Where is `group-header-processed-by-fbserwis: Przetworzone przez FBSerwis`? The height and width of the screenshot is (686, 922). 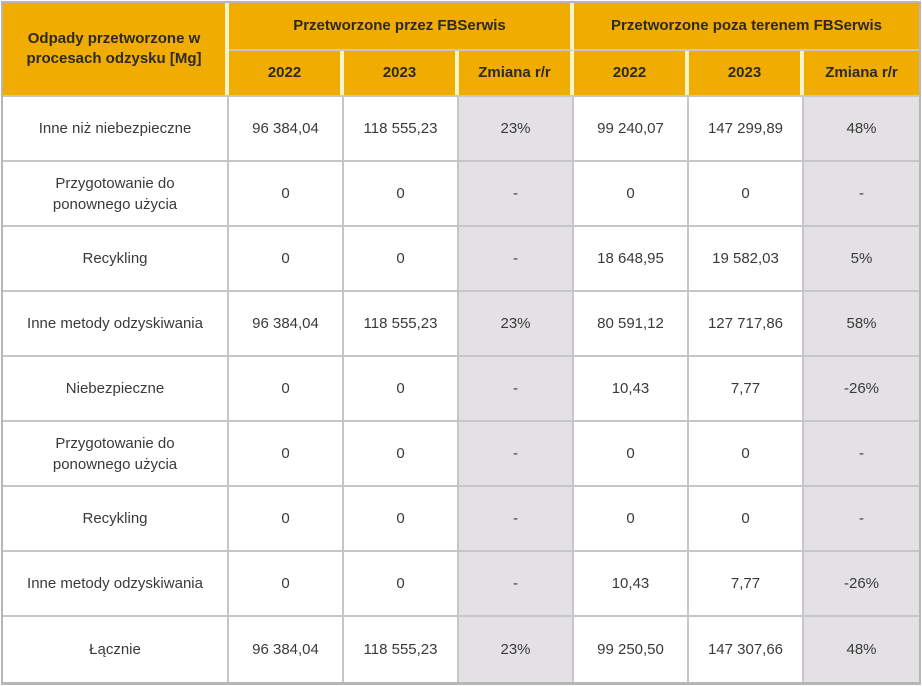
group-header-processed-by-fbserwis: Przetworzone przez FBSerwis is located at coordinates (401, 27).